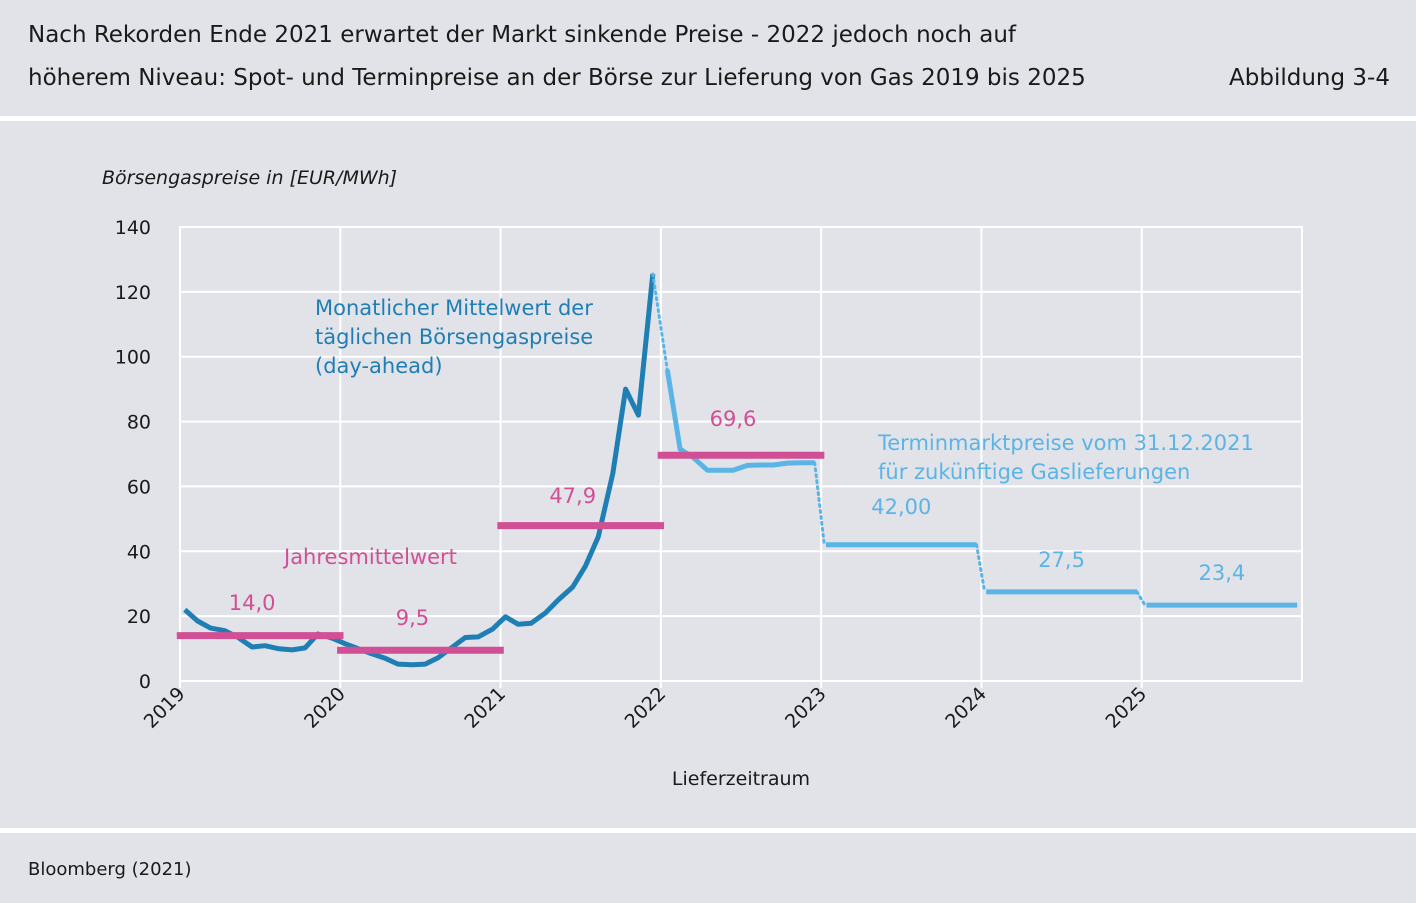 The height and width of the screenshot is (903, 1416). What do you see at coordinates (145, 682) in the screenshot?
I see `y-tick-label: 0` at bounding box center [145, 682].